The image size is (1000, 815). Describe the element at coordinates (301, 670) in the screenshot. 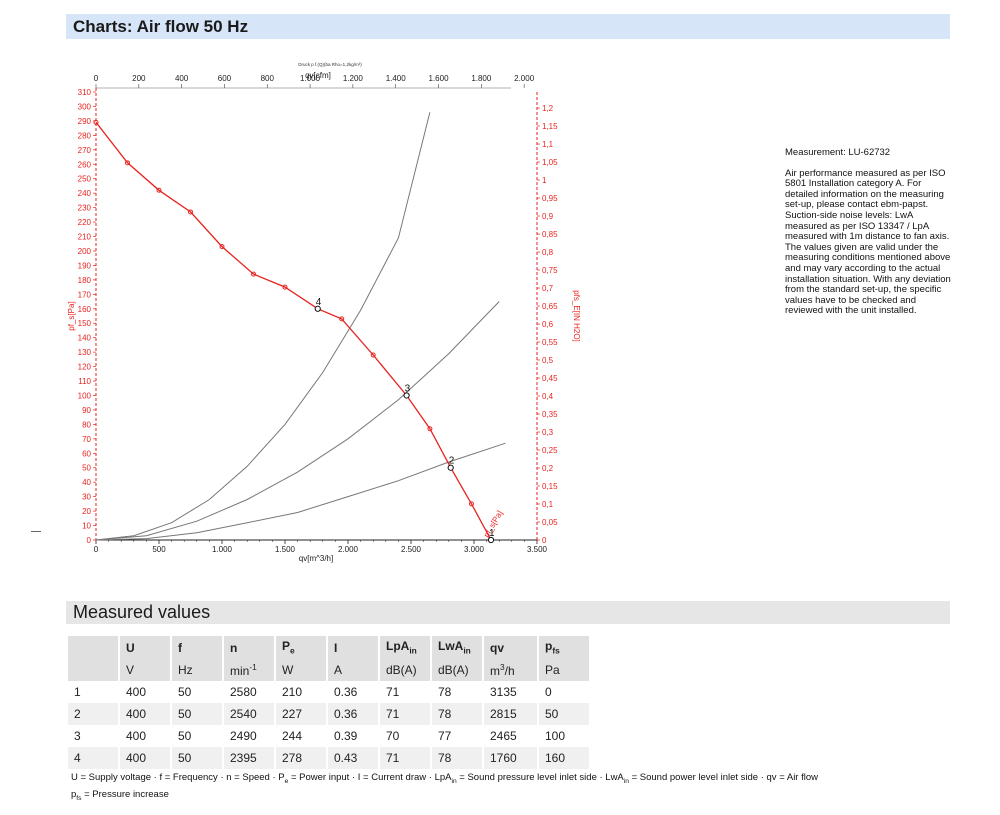

I see `table-unit-cell: W` at that location.